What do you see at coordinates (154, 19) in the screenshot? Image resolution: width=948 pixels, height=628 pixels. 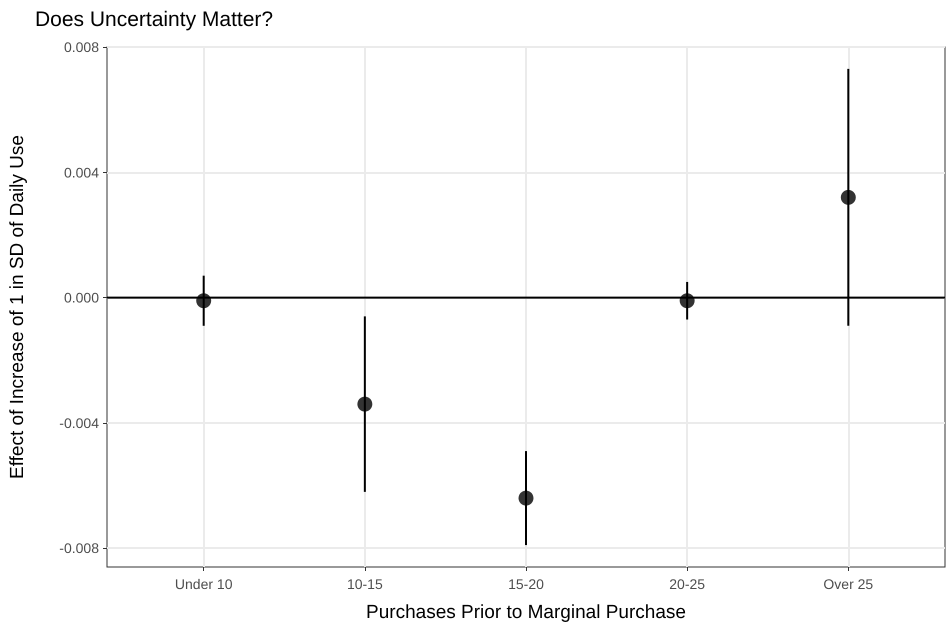 I see `chart-title: Does Uncertainty Matter?` at bounding box center [154, 19].